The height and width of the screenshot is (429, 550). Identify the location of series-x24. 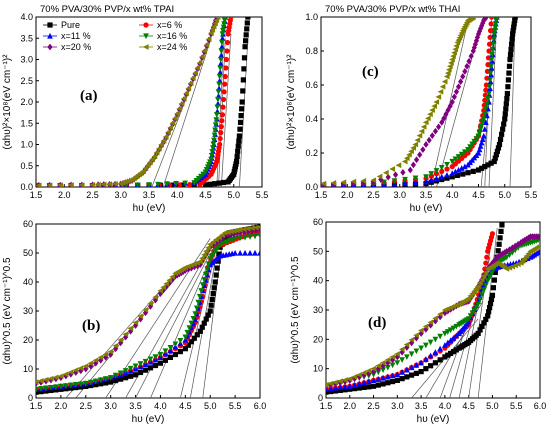
(398, 102).